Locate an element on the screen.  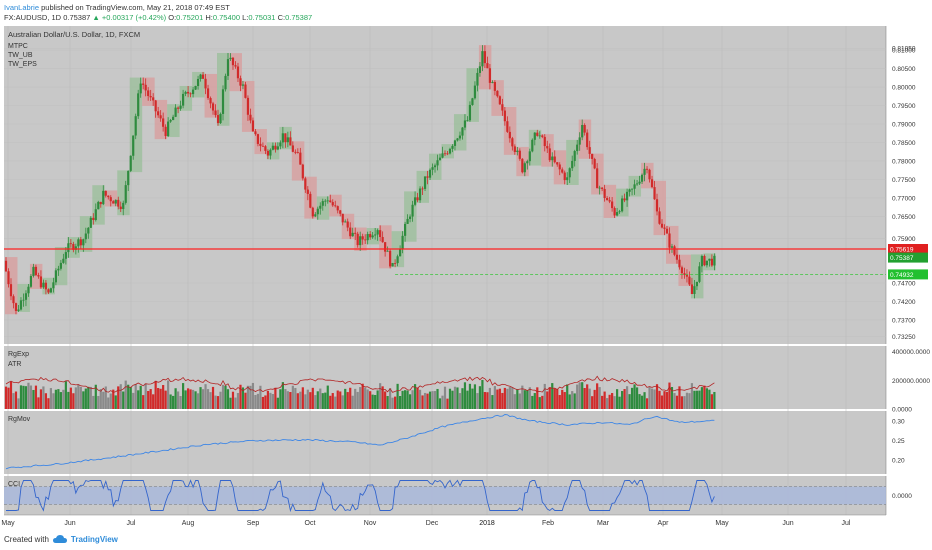
tradingview-brand: TradingView is located at coordinates (94, 539).